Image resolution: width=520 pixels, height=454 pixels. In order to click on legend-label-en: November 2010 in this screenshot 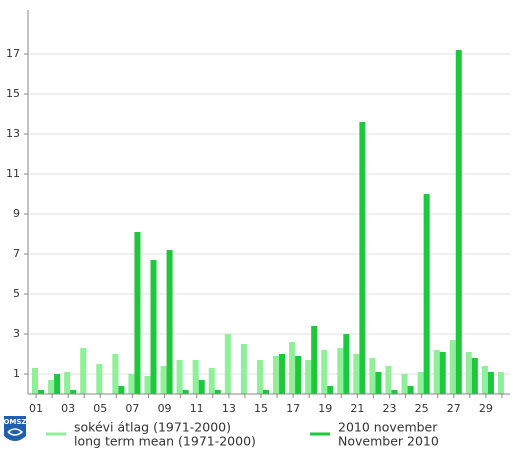, I will do `click(388, 441)`.